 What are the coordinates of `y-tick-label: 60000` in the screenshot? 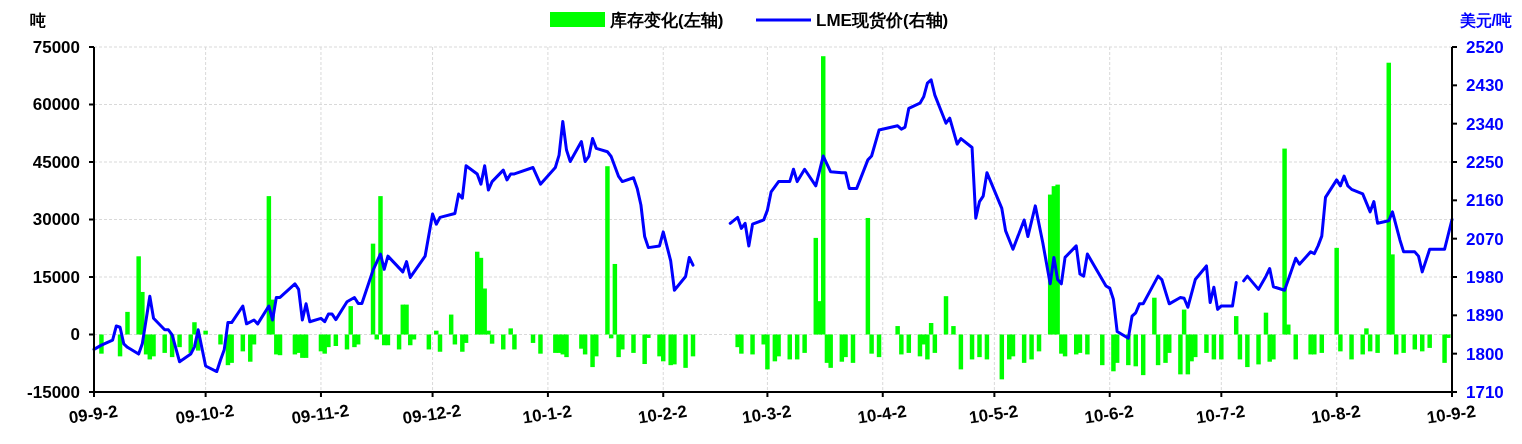 It's located at (56, 105).